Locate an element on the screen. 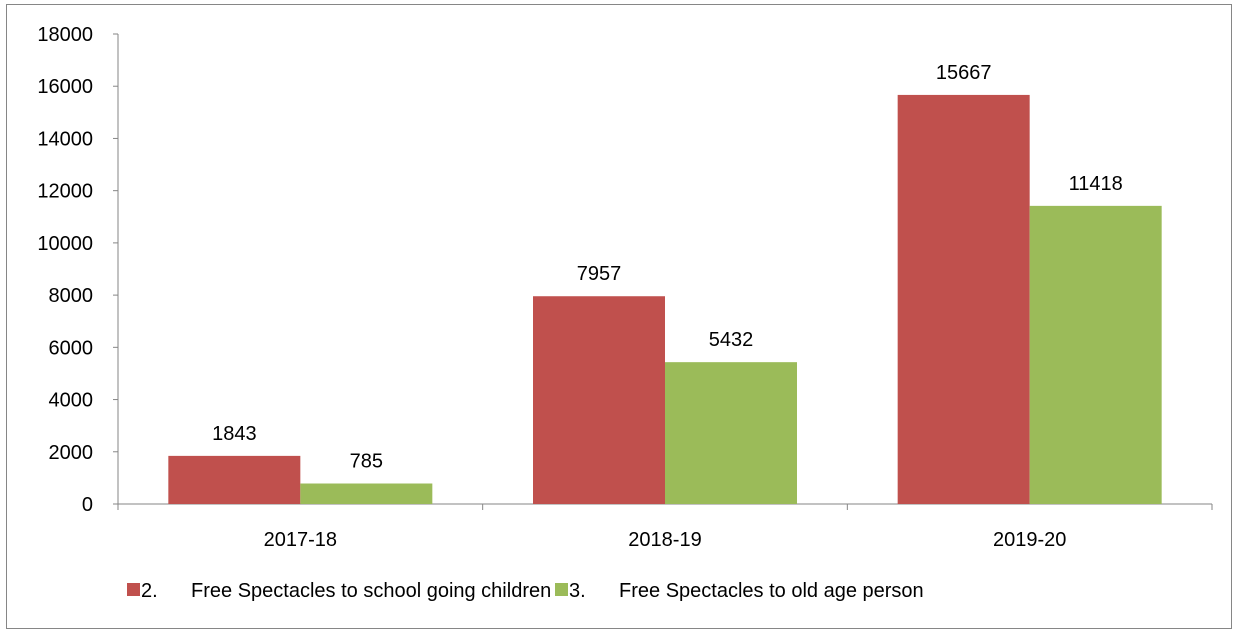 This screenshot has height=635, width=1241. data-label: 785 is located at coordinates (366, 462).